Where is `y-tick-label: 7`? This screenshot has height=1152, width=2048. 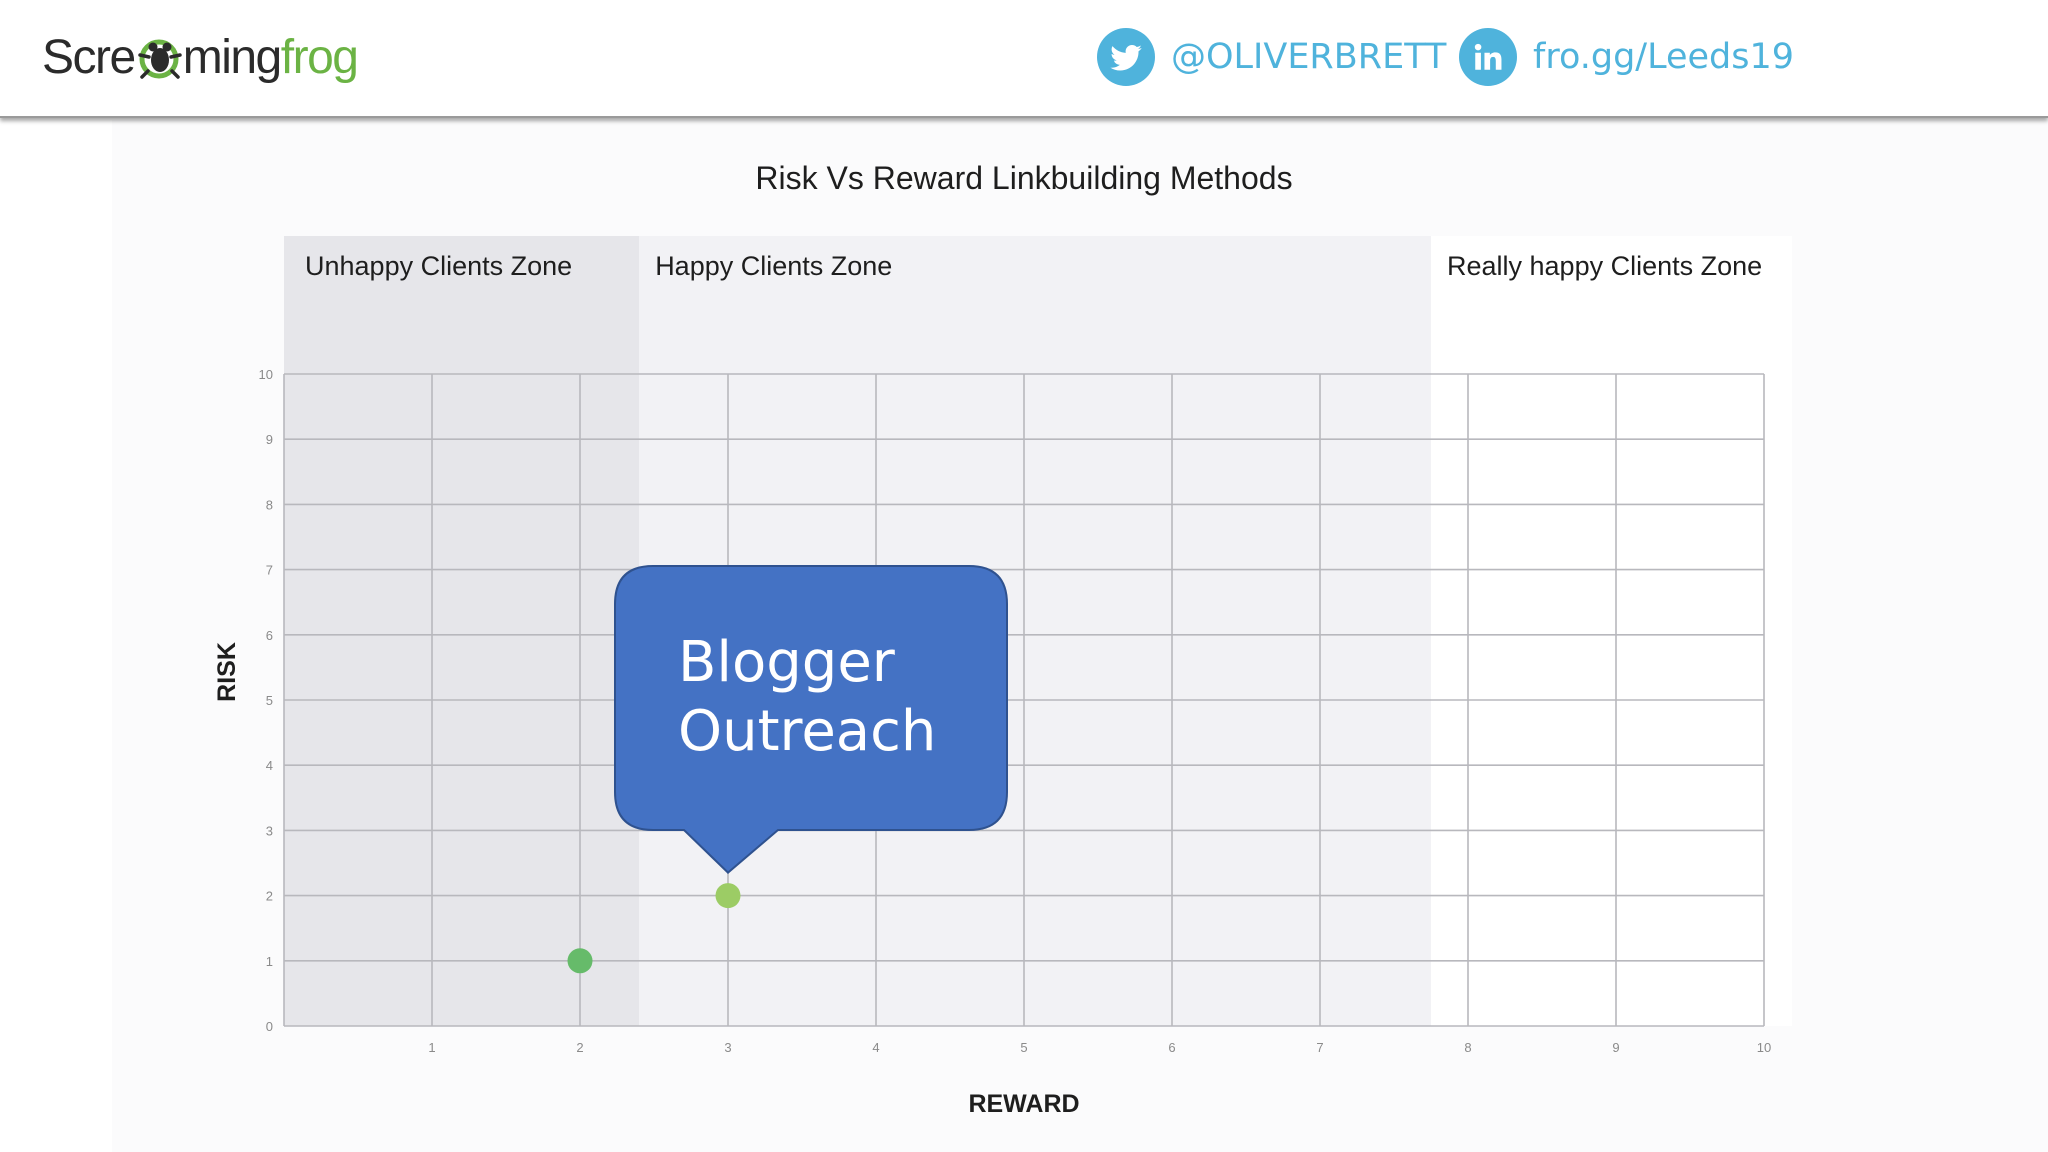 y-tick-label: 7 is located at coordinates (269, 570).